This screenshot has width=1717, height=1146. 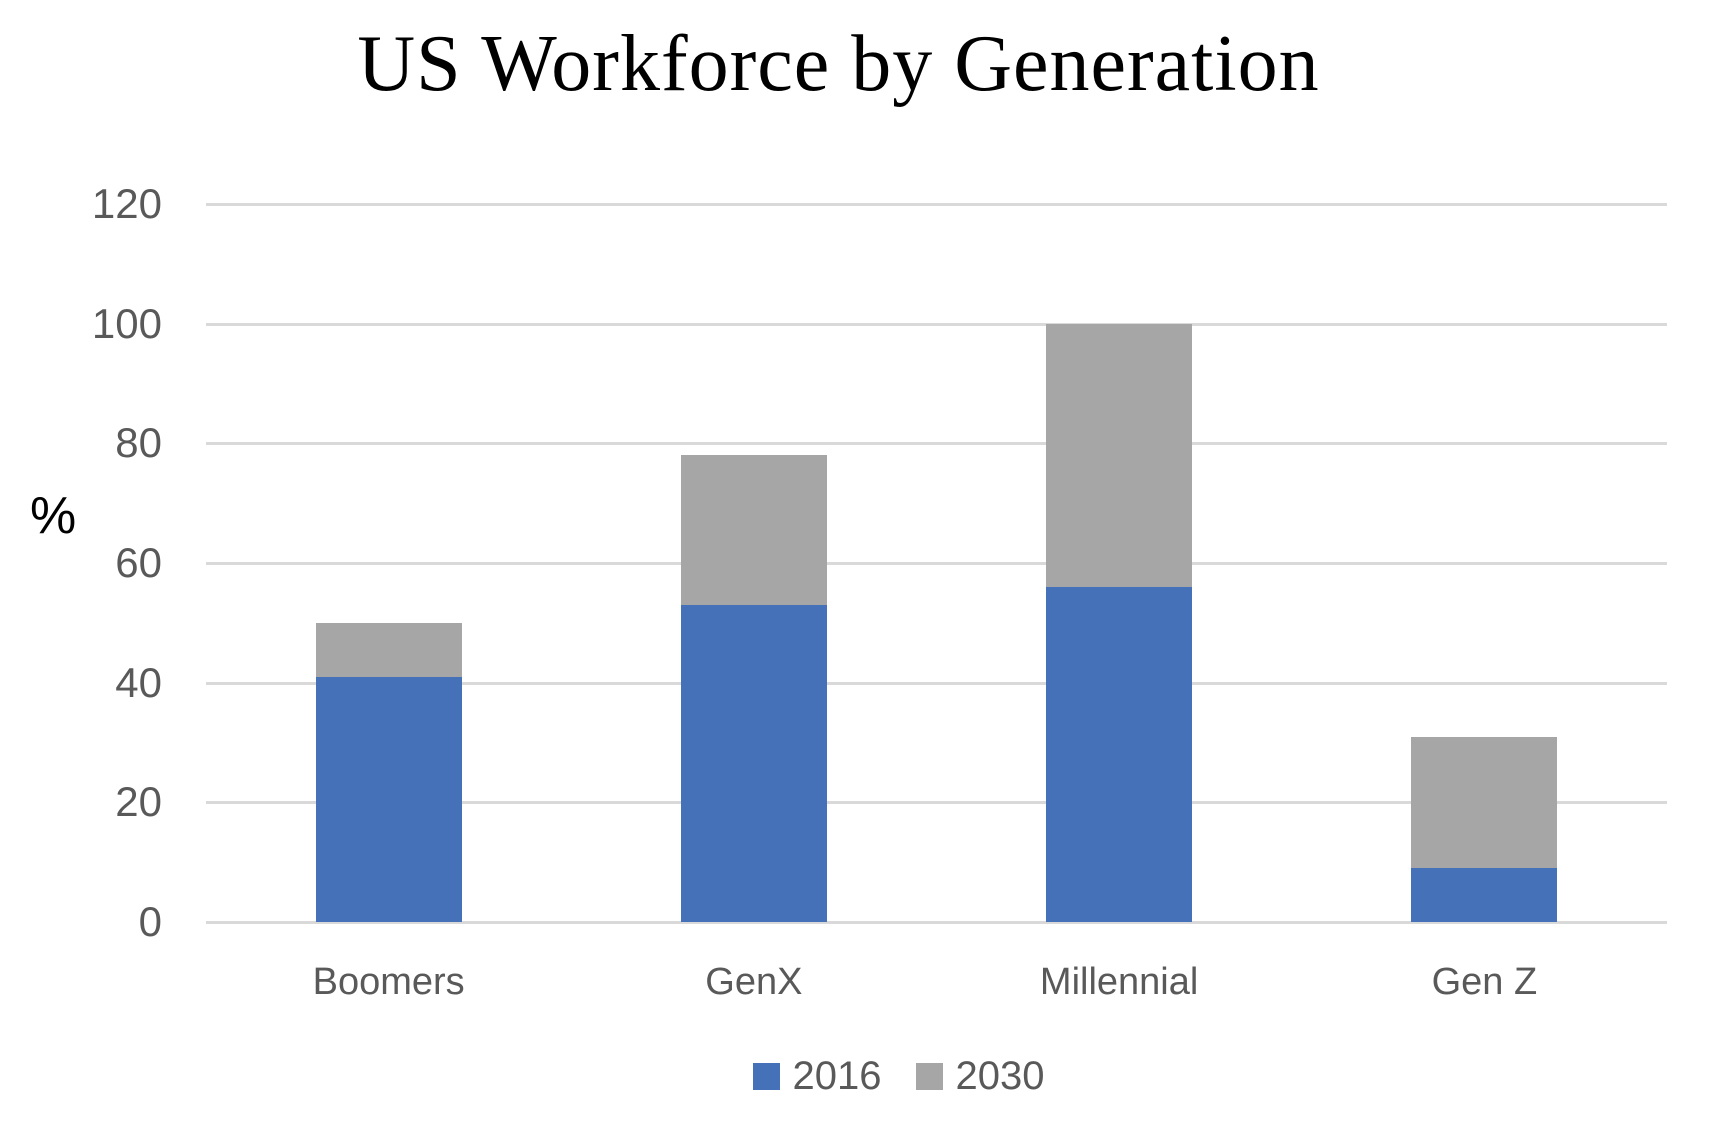 I want to click on bar-segment-2030-millennial, so click(x=1119, y=455).